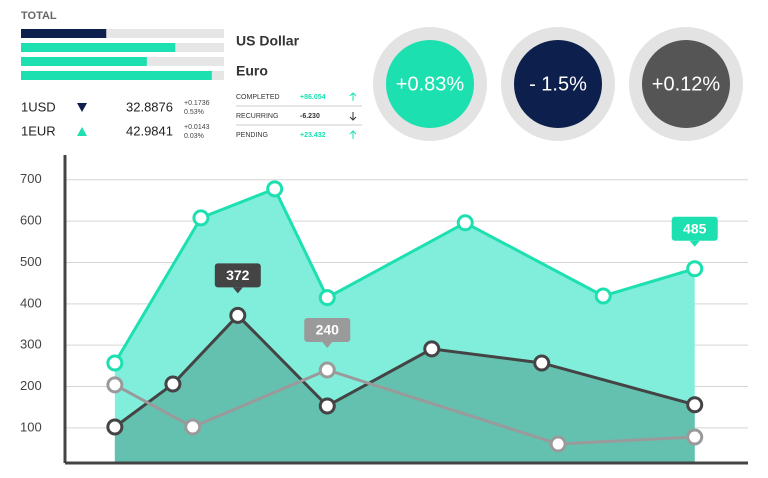  Describe the element at coordinates (268, 41) in the screenshot. I see `currency-name: US Dollar` at that location.